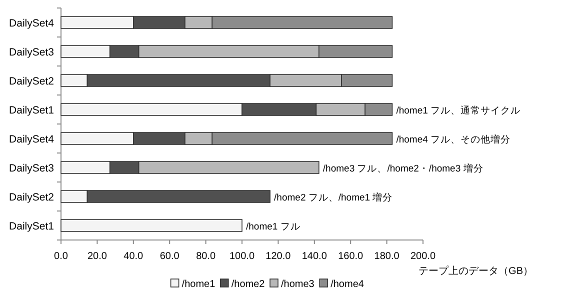 Image resolution: width=562 pixels, height=295 pixels. Describe the element at coordinates (242, 256) in the screenshot. I see `x-tick-label: 100.0` at that location.